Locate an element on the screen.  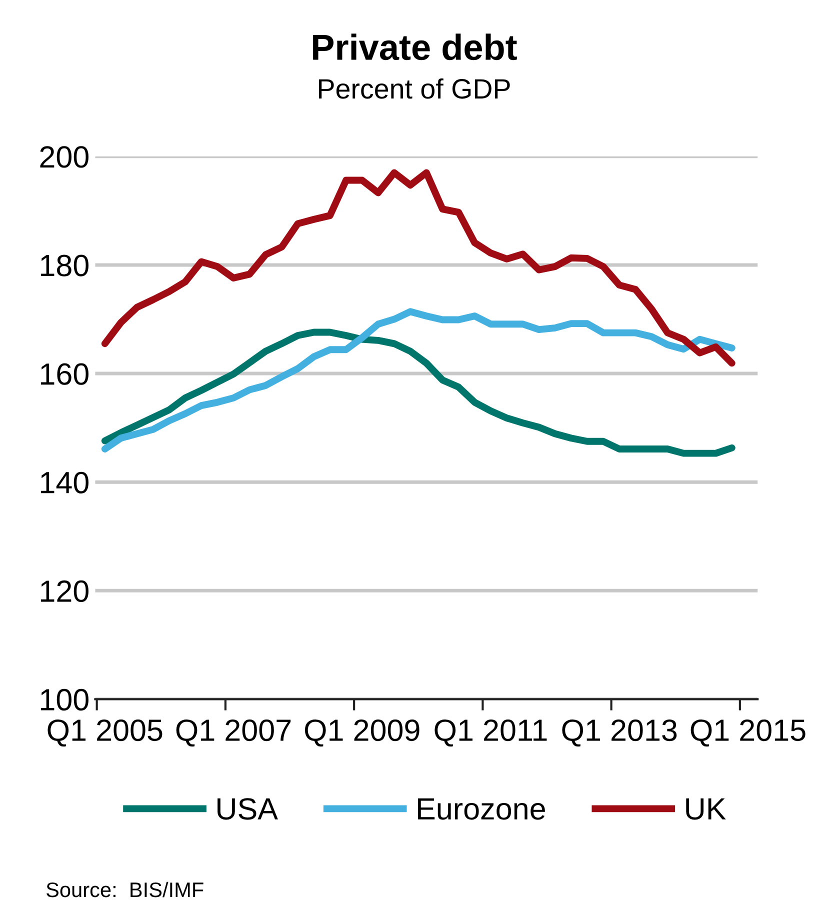
y-tick-label: 160 is located at coordinates (64, 374).